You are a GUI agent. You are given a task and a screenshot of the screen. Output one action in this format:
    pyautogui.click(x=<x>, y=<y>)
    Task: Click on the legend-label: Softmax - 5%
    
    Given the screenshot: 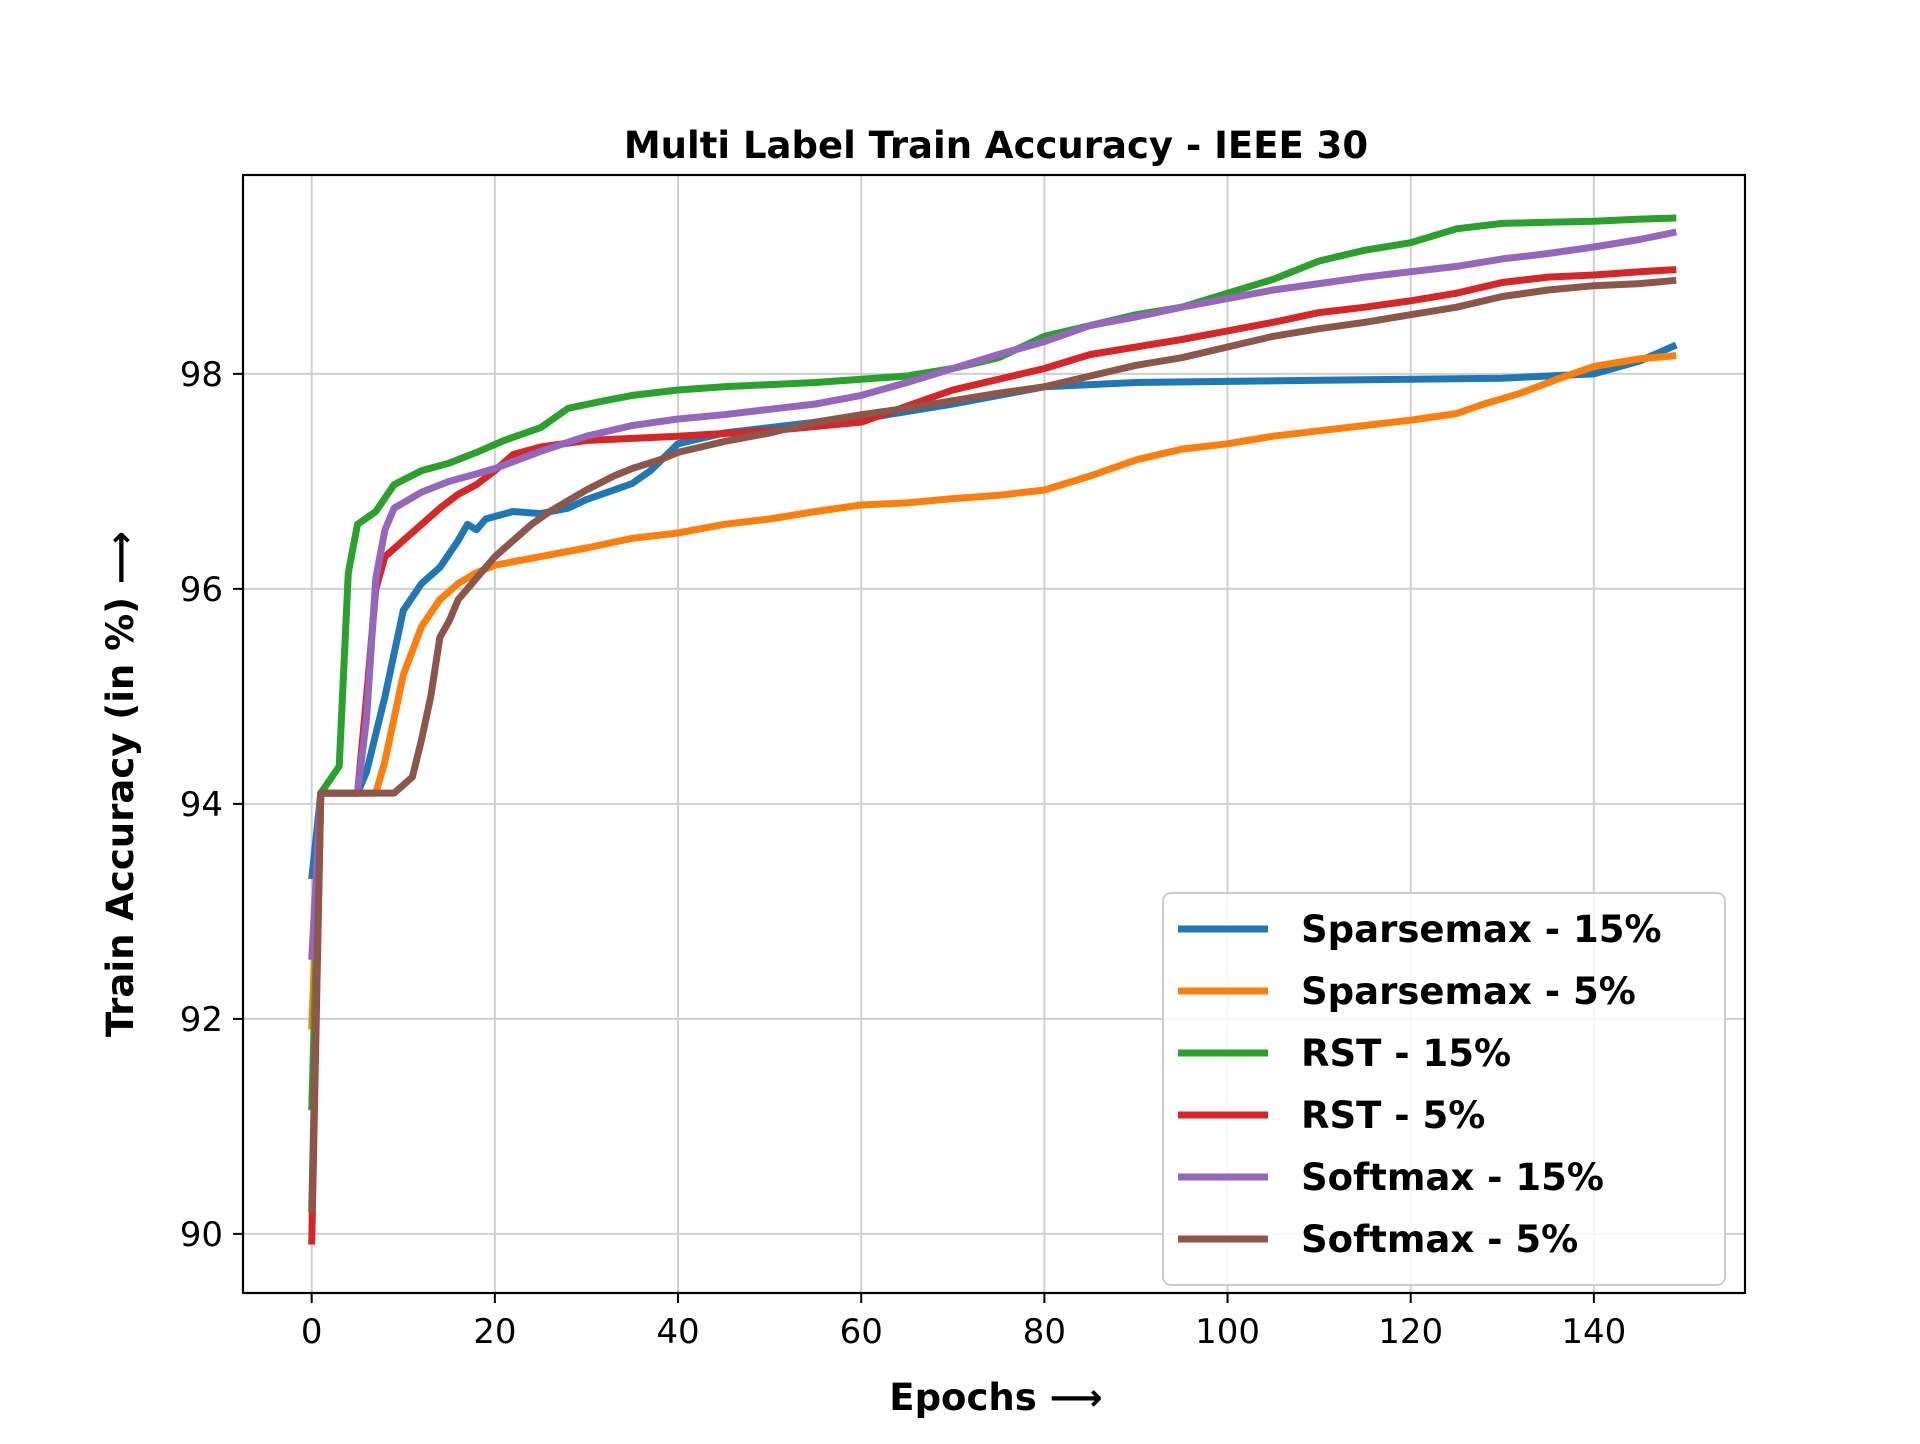 What is the action you would take?
    pyautogui.click(x=1439, y=1239)
    